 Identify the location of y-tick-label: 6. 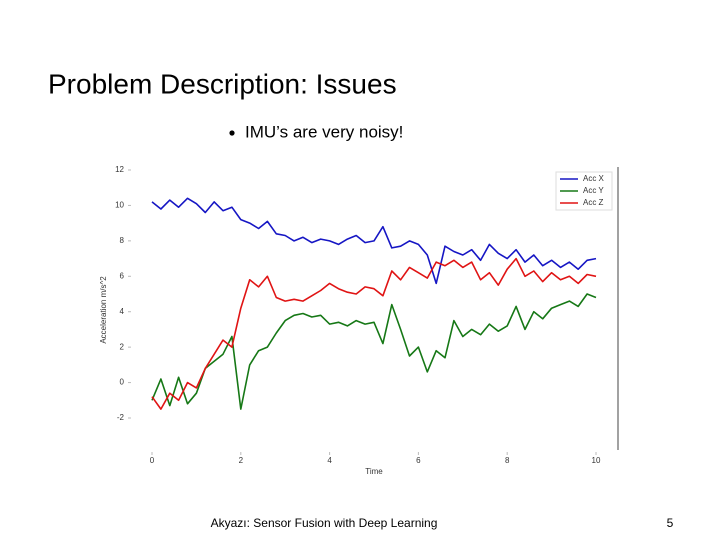
(122, 275).